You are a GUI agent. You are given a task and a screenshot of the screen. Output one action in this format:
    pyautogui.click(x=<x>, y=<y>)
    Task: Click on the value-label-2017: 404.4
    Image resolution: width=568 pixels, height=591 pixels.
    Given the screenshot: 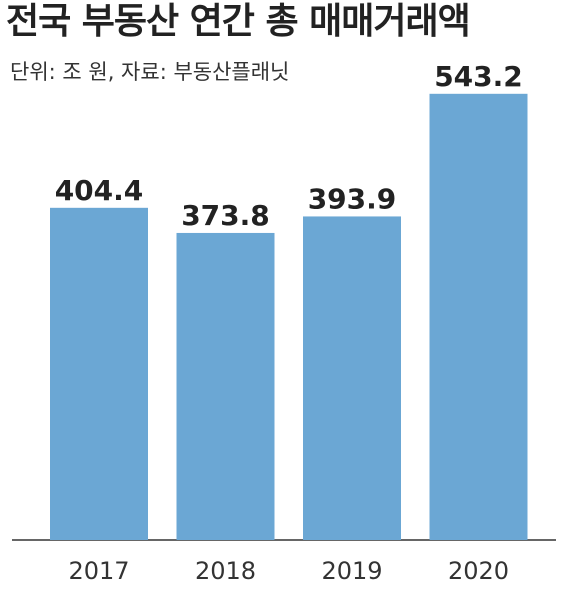 What is the action you would take?
    pyautogui.click(x=99, y=190)
    